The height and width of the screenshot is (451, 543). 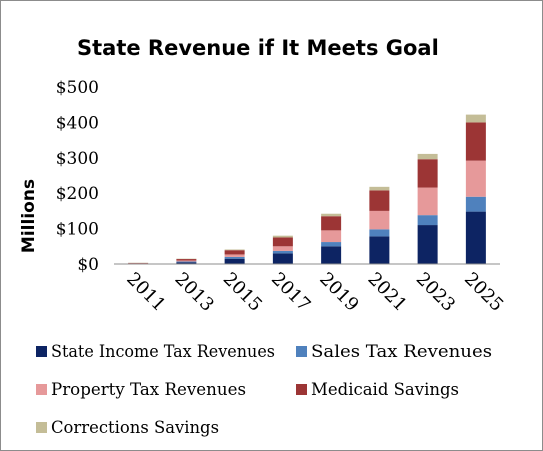 I want to click on x-tick-label: 2011, so click(x=145, y=291).